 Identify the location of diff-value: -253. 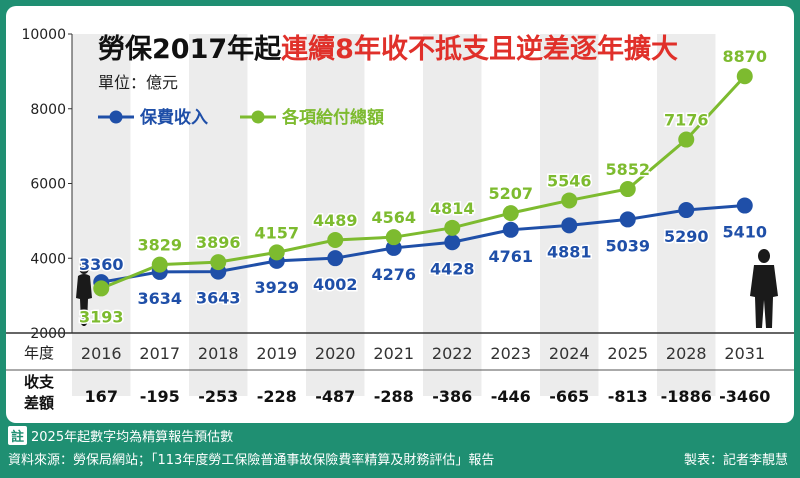
(218, 396).